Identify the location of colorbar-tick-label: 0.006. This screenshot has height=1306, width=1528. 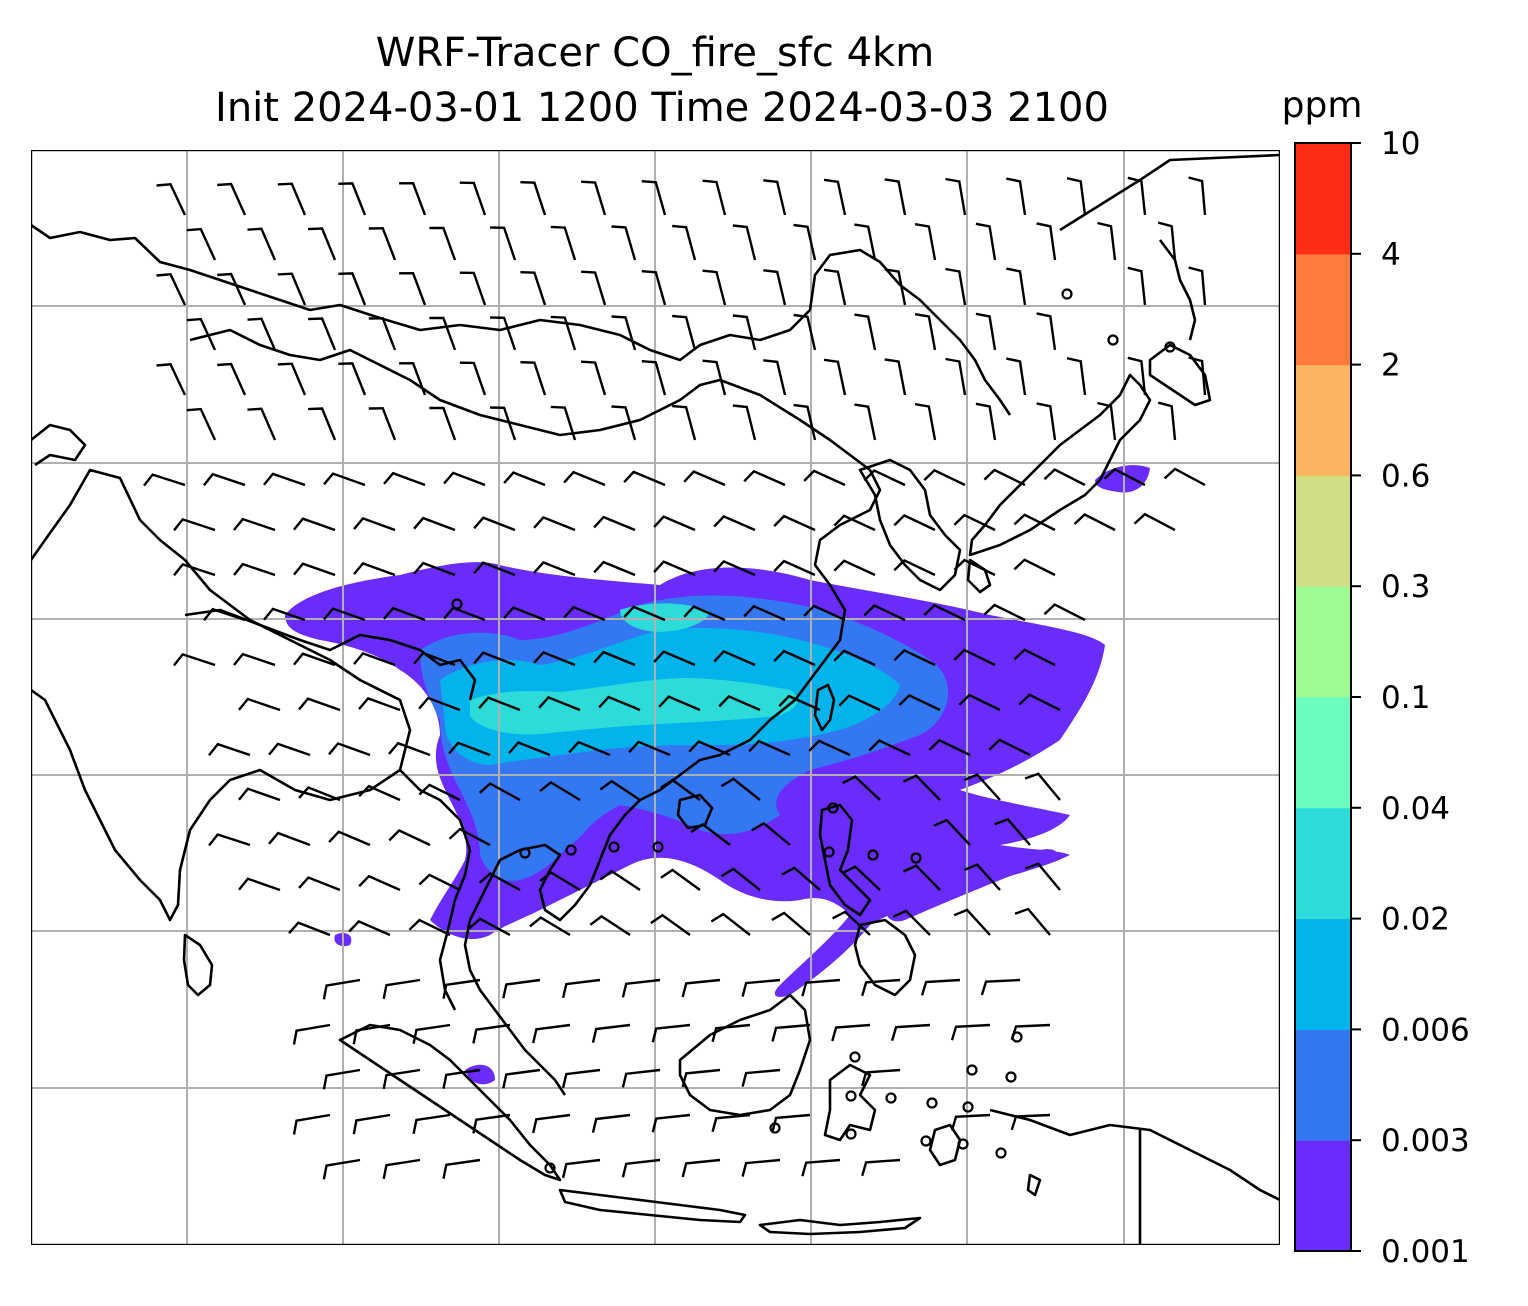
(1425, 1030).